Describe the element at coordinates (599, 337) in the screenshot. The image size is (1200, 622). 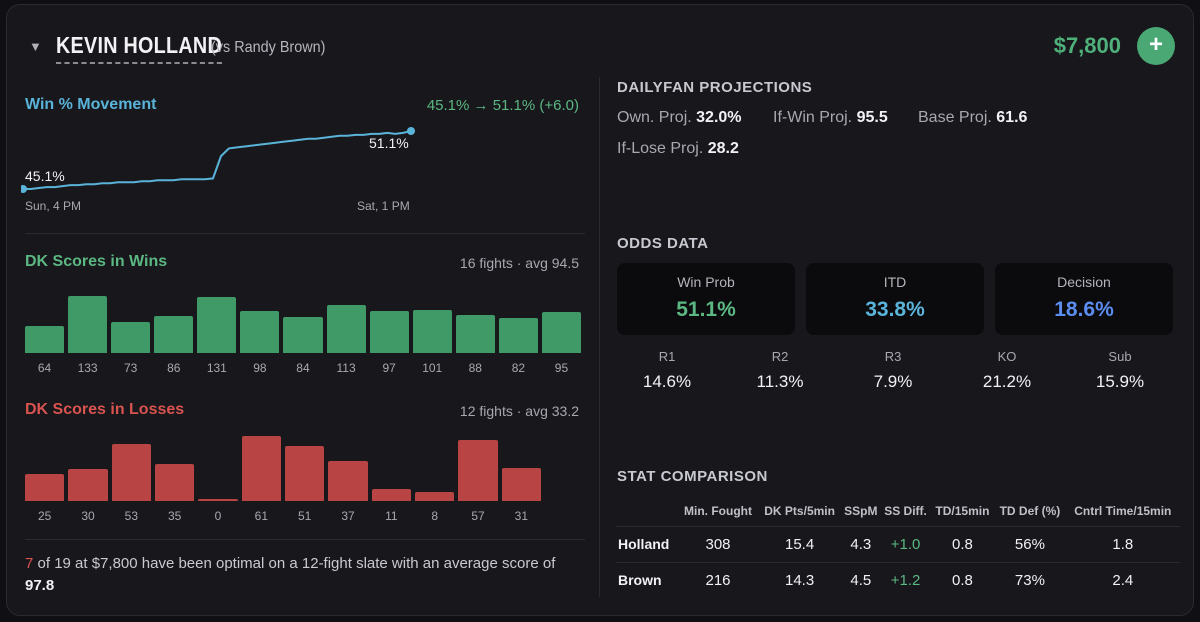
I see `column-divider` at that location.